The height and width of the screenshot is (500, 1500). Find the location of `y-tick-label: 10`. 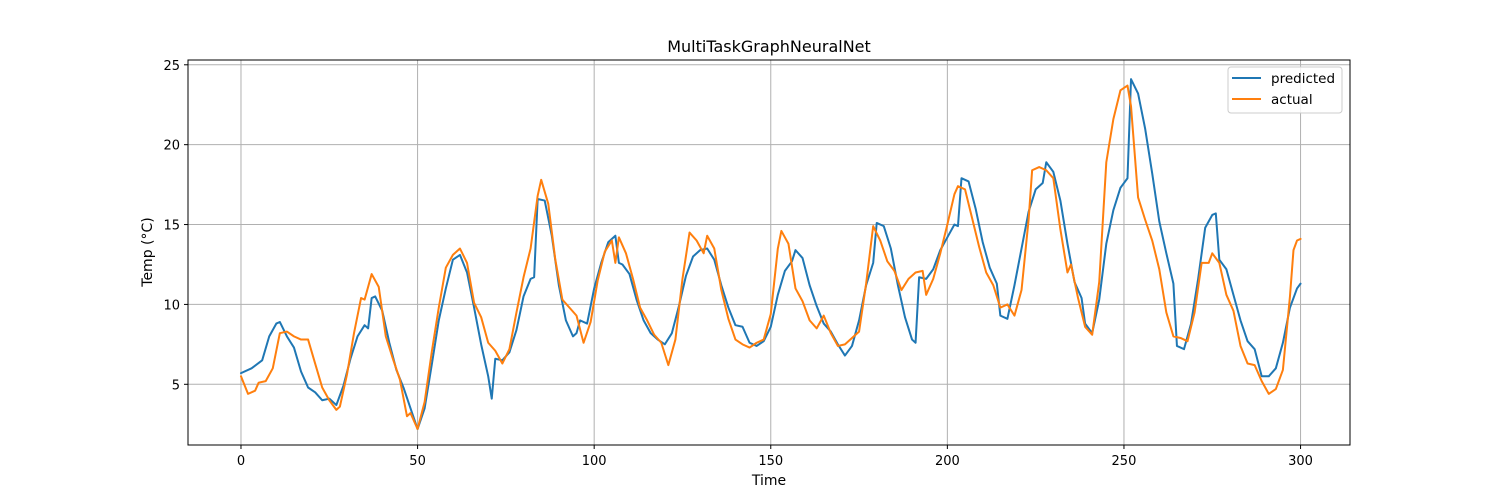

y-tick-label: 10 is located at coordinates (171, 305).